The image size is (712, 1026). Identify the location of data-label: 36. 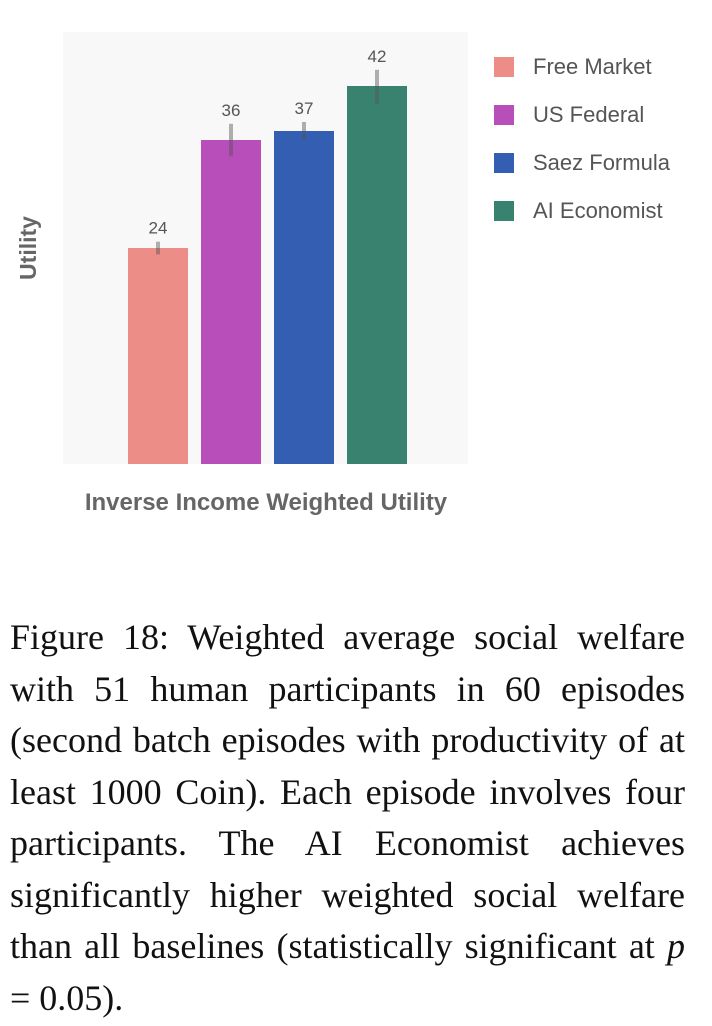
(231, 110).